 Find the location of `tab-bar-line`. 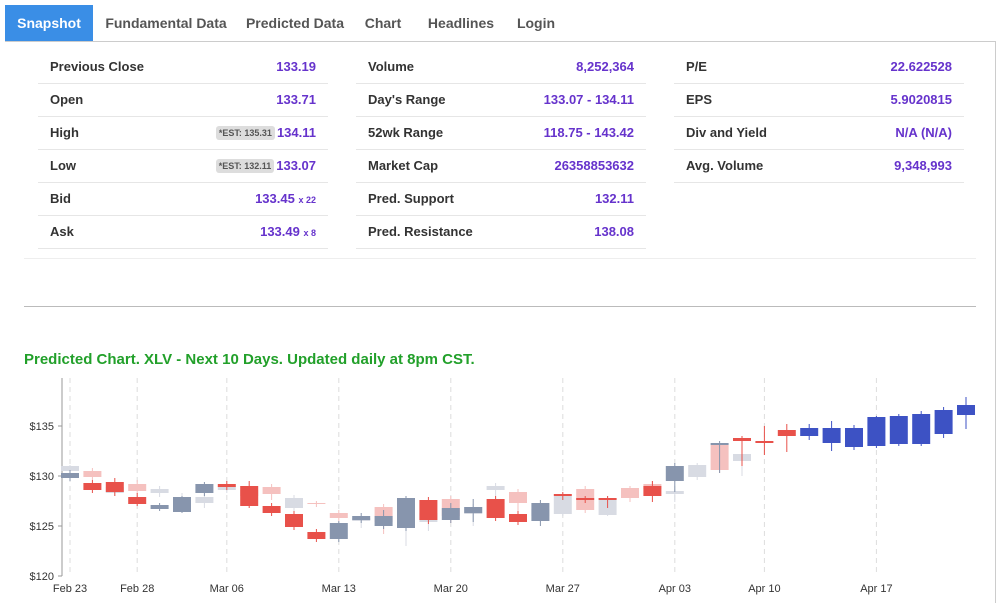

tab-bar-line is located at coordinates (500, 41).